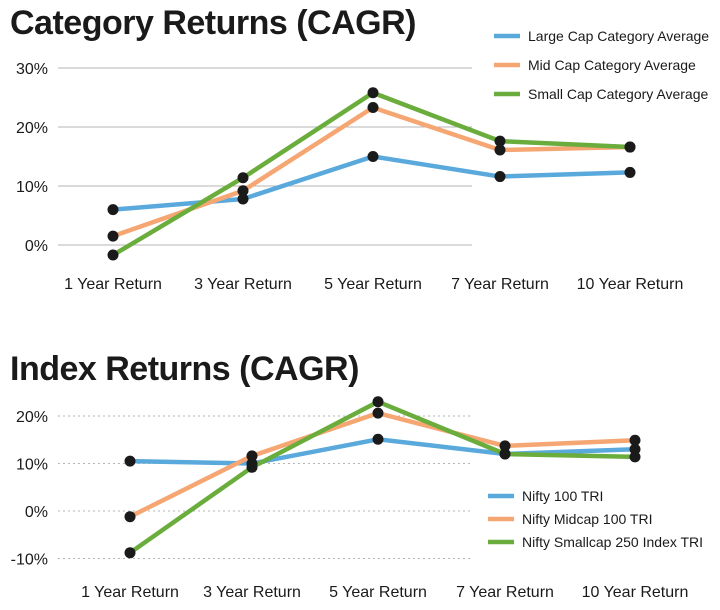 The height and width of the screenshot is (610, 720). Describe the element at coordinates (587, 519) in the screenshot. I see `legend-label: Nifty Midcap 100 TRI` at that location.